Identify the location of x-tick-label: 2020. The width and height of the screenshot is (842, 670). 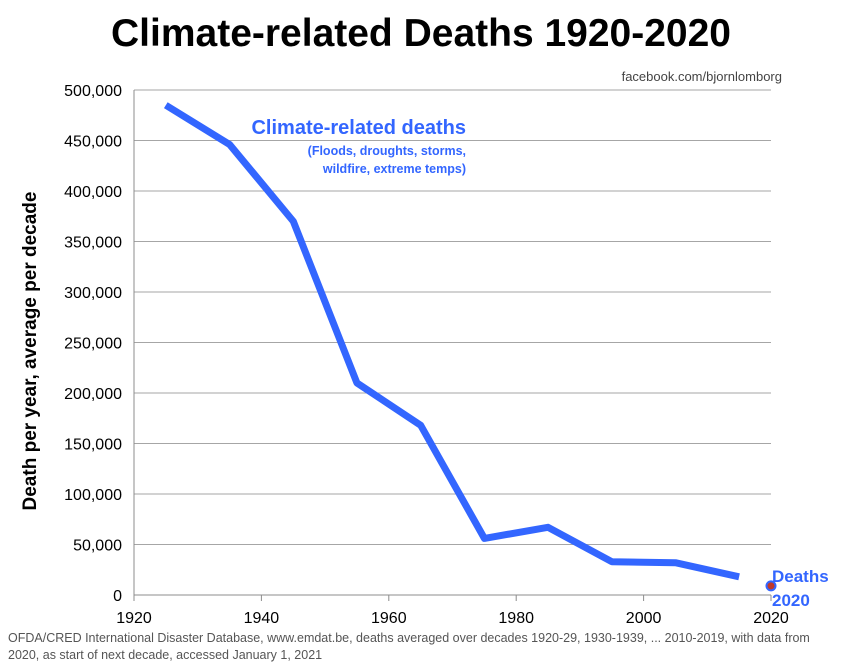
(771, 618).